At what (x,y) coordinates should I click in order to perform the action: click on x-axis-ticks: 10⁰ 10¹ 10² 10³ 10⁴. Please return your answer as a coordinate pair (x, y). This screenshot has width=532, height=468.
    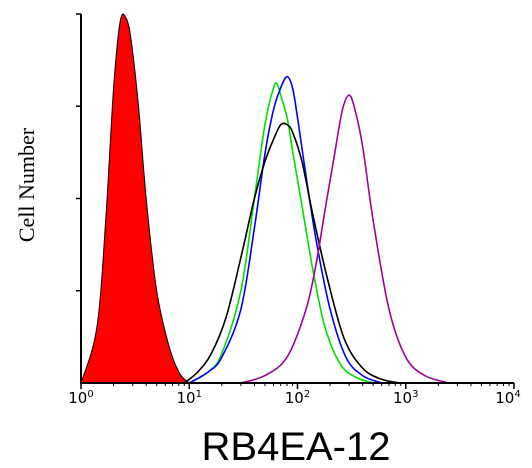
    Looking at the image, I should click on (294, 395).